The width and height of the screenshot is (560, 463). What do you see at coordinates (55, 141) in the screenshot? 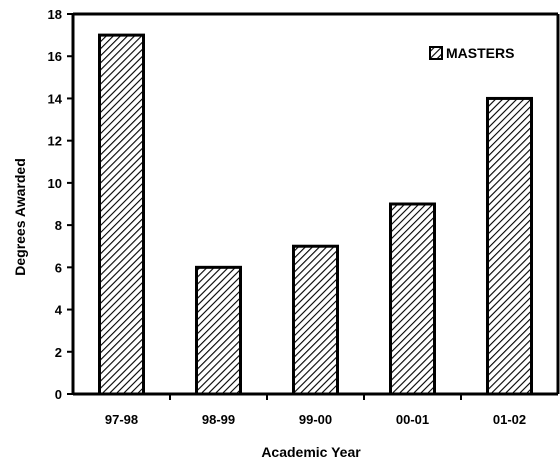
I see `y-tick-label: 12` at bounding box center [55, 141].